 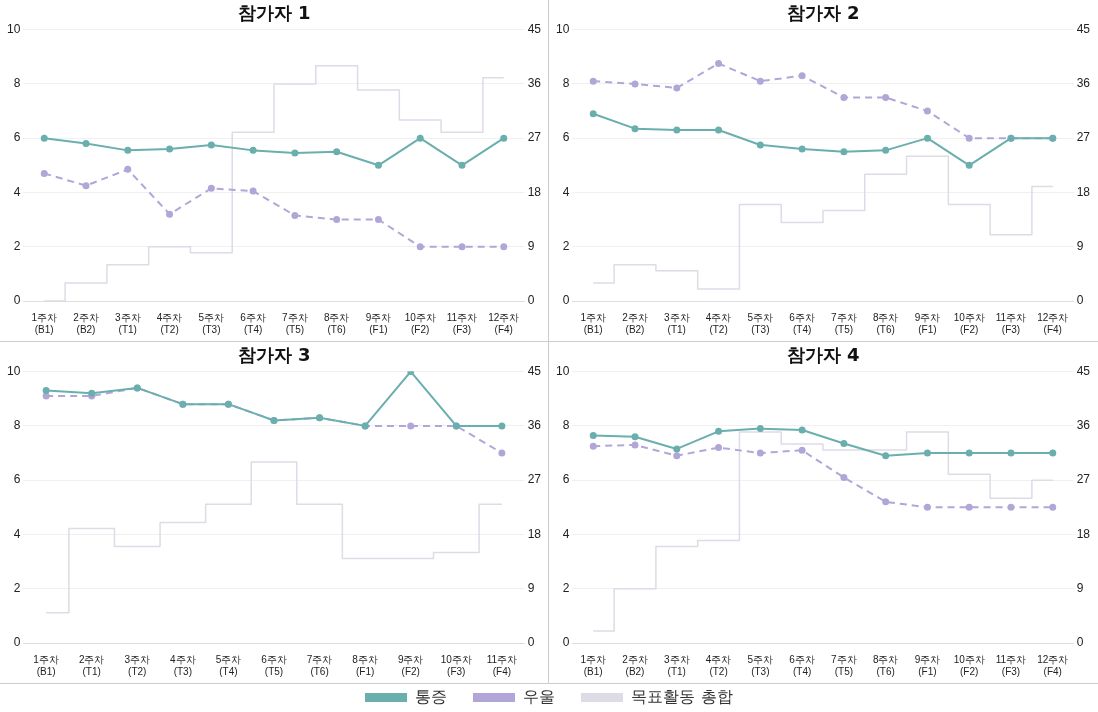 I want to click on chart-title: 참가자 3, so click(x=274, y=355).